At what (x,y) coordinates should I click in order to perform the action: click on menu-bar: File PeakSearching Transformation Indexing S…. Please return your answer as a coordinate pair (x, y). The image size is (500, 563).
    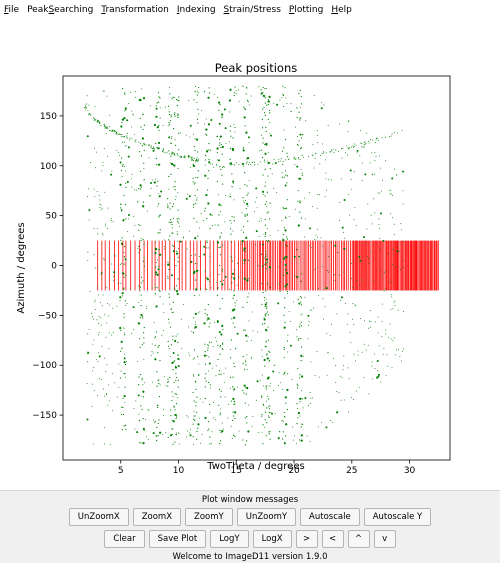
    Looking at the image, I should click on (250, 10).